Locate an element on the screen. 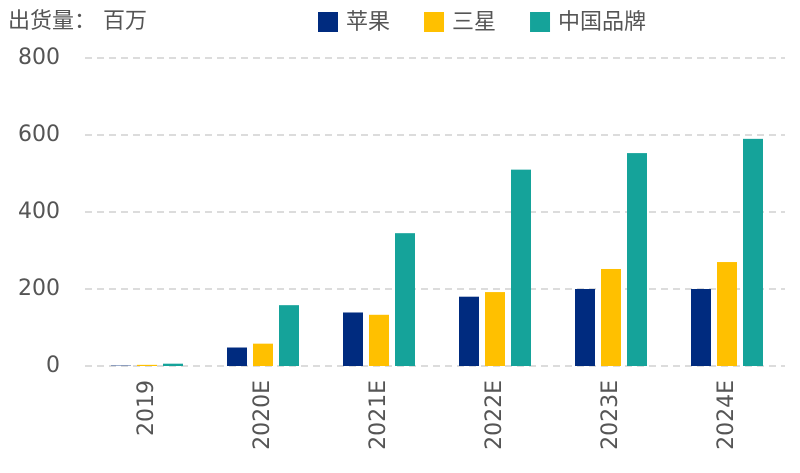 The height and width of the screenshot is (473, 800). y-tick-label: 200 is located at coordinates (39, 288).